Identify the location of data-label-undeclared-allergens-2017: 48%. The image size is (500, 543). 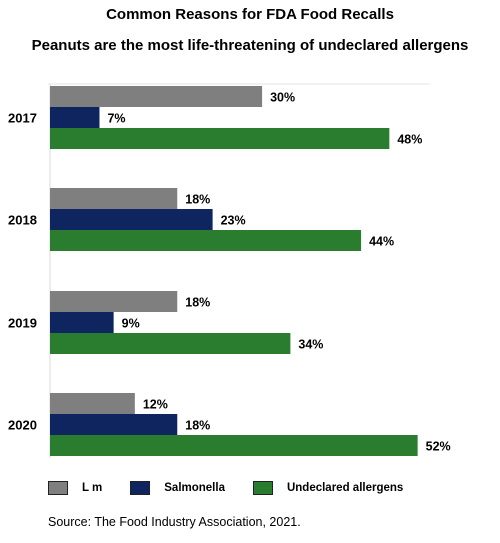
(409, 140).